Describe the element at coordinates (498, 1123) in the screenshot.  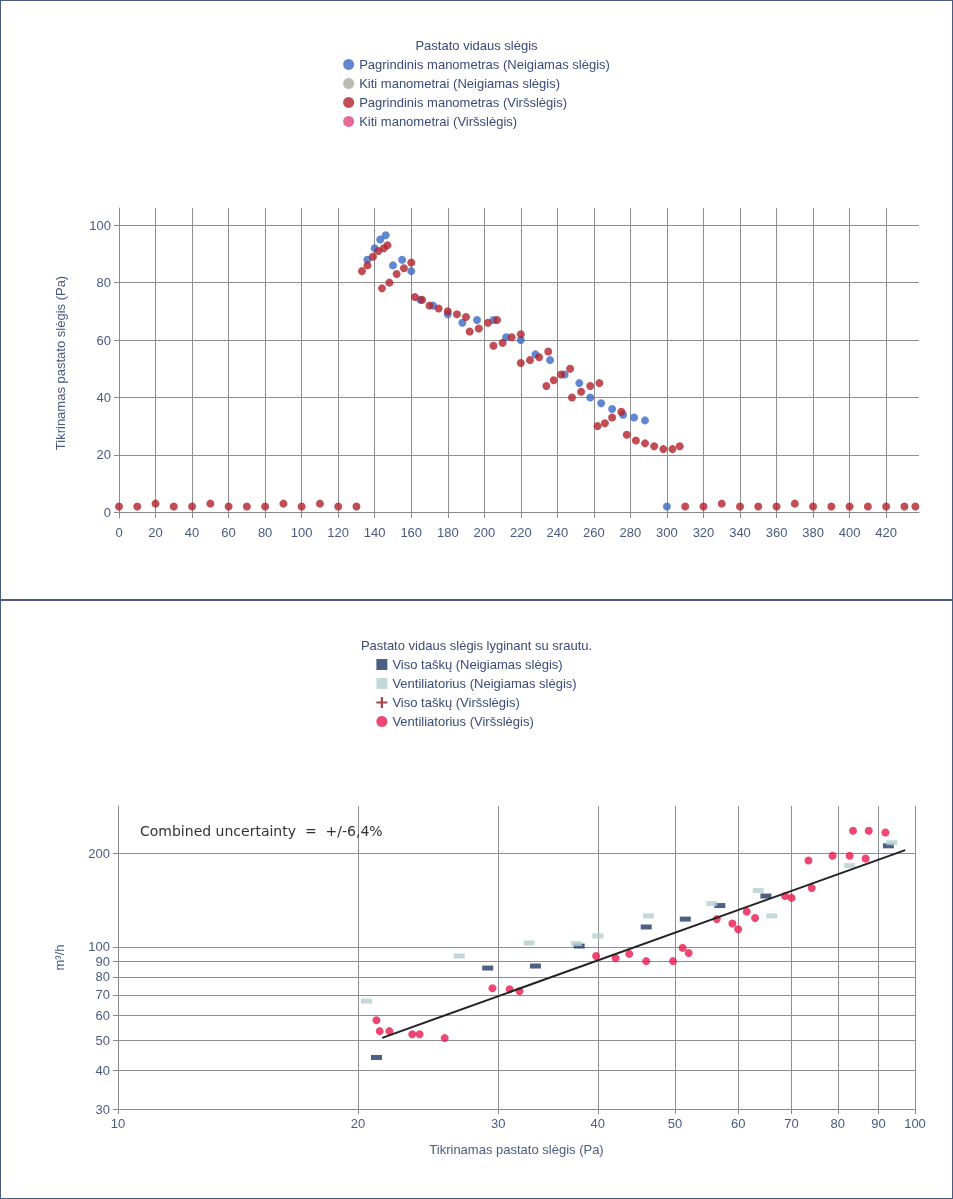
I see `x-tick-label: 30` at that location.